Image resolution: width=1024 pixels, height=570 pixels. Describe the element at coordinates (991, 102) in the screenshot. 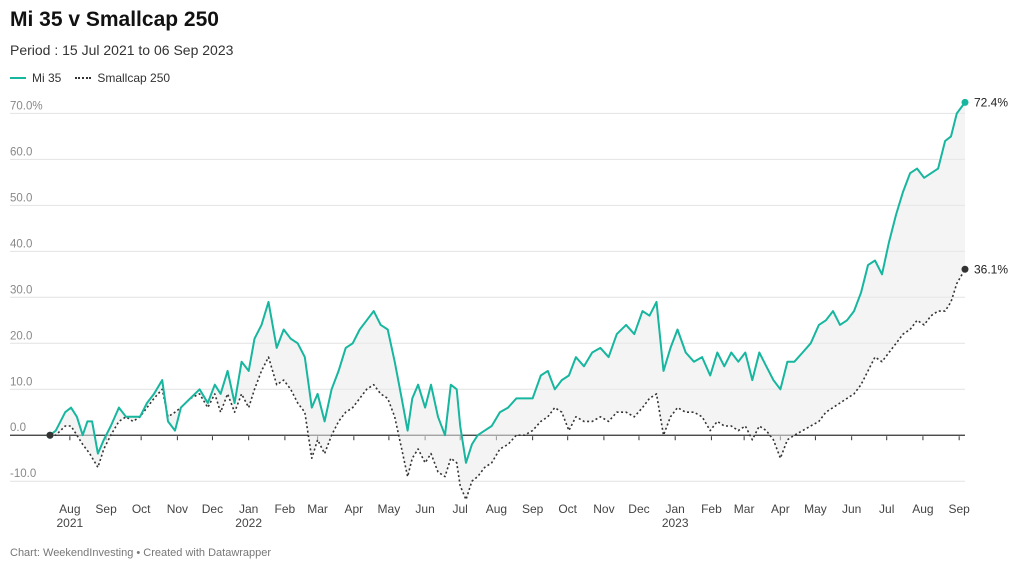

I see `series-end-label: 72.4%` at that location.